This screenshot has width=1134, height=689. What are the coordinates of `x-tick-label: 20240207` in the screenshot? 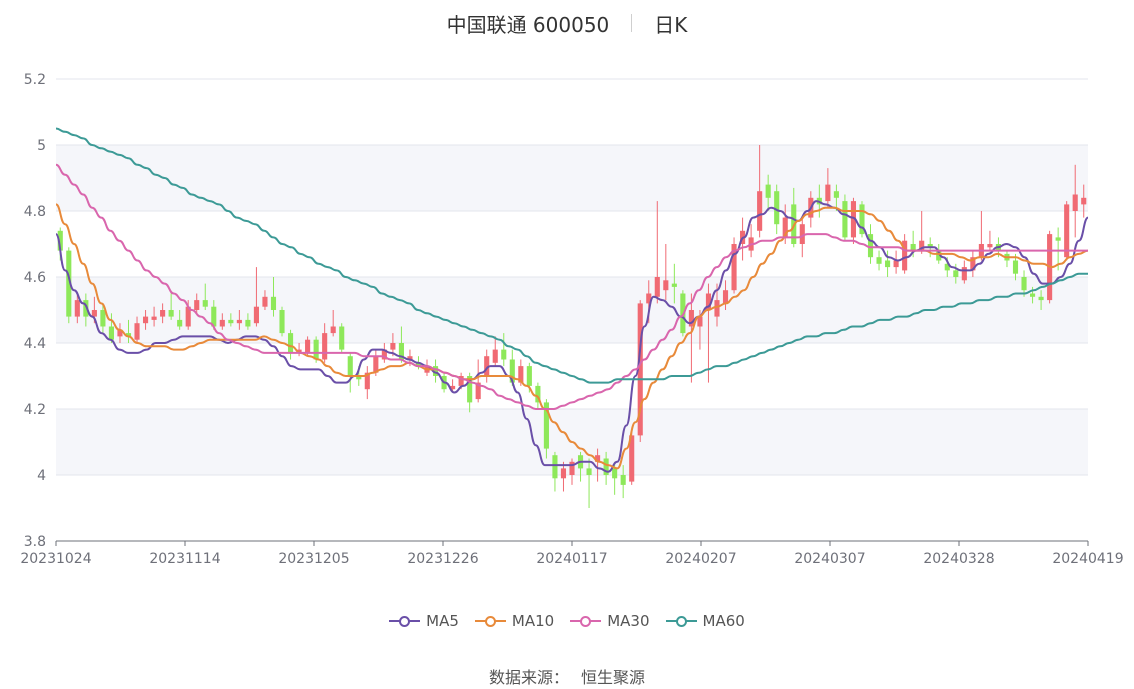 It's located at (700, 559).